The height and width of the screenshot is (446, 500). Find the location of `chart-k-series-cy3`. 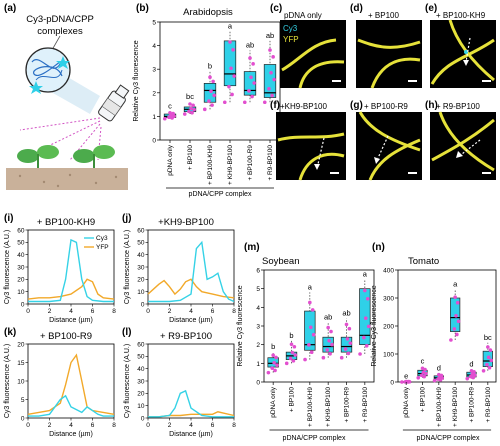

chart-k-series-cy3 is located at coordinates (71, 405).